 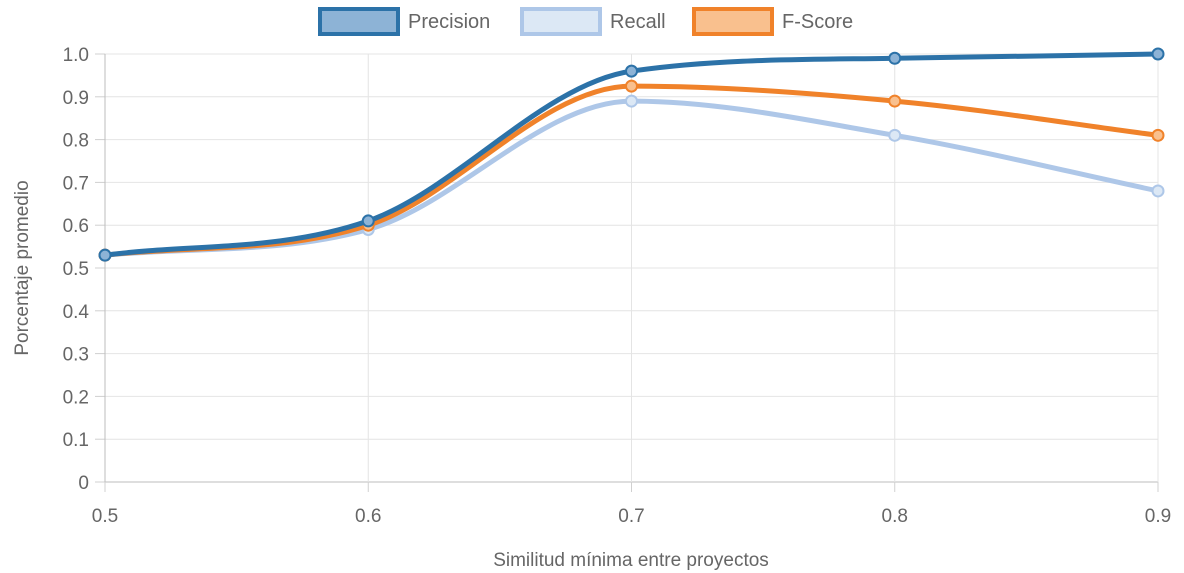 What do you see at coordinates (449, 22) in the screenshot?
I see `legend-label: Precision` at bounding box center [449, 22].